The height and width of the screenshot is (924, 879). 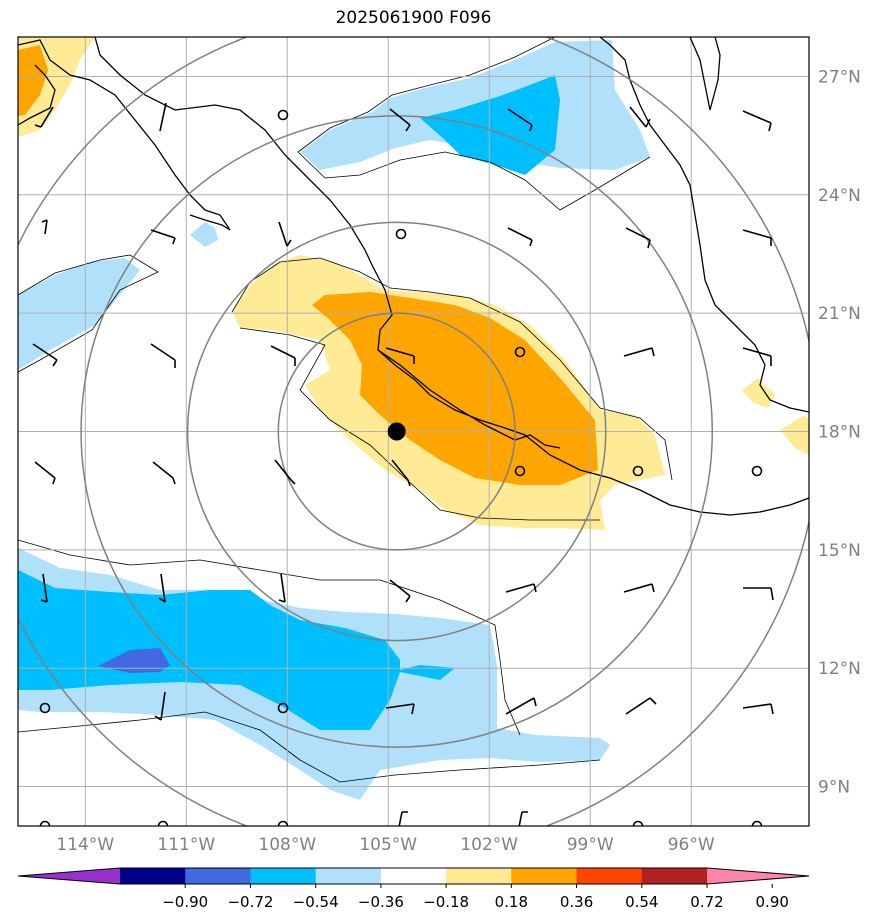 I want to click on range-ring, so click(x=396, y=431).